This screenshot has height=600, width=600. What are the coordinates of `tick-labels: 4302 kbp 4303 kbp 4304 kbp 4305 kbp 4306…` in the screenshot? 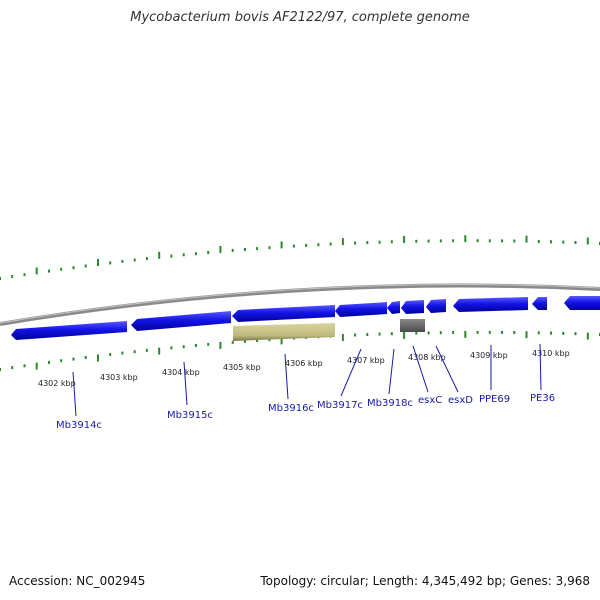 It's located at (304, 368).